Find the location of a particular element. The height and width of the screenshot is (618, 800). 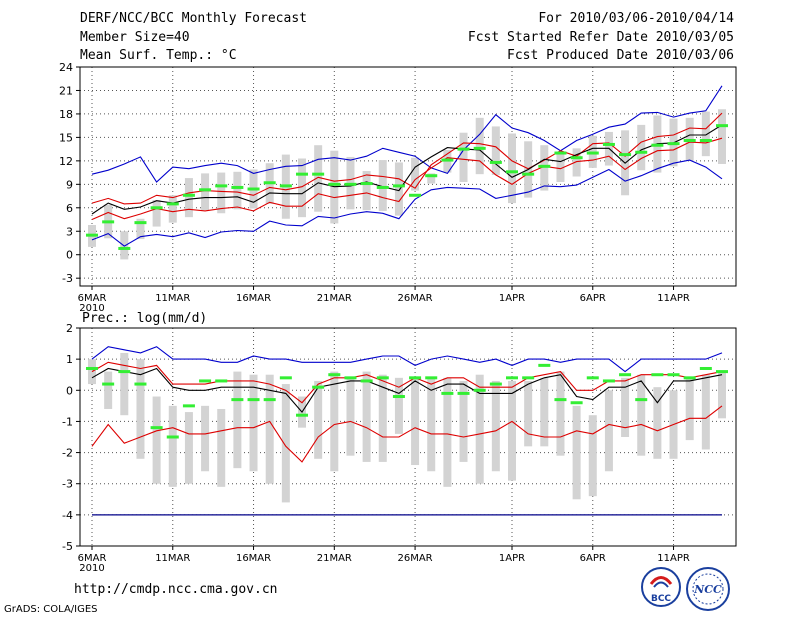

y-tick-label: 2 is located at coordinates (69, 328).